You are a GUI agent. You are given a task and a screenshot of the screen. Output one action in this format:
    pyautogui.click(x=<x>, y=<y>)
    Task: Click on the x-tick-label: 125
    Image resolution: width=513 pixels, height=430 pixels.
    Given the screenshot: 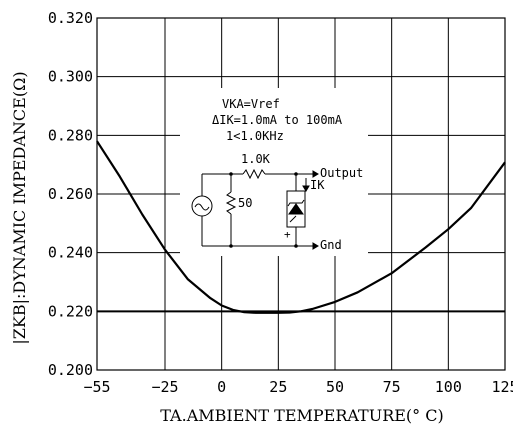 What is the action you would take?
    pyautogui.click(x=502, y=387)
    